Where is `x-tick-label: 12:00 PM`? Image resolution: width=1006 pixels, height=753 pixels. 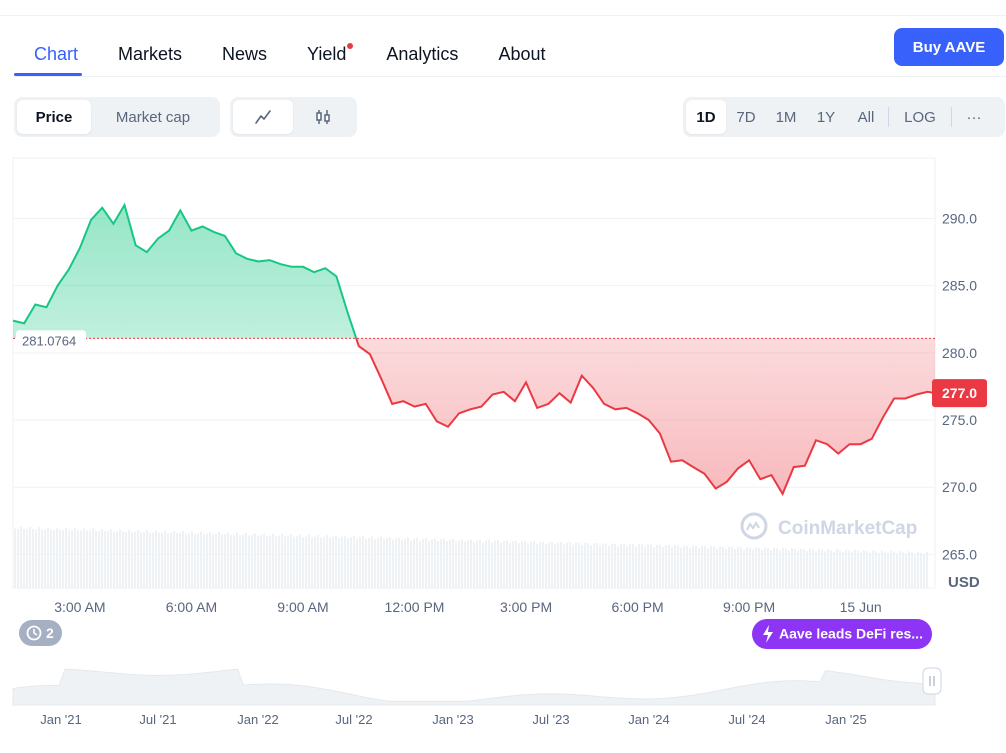 x-tick-label: 12:00 PM is located at coordinates (415, 607).